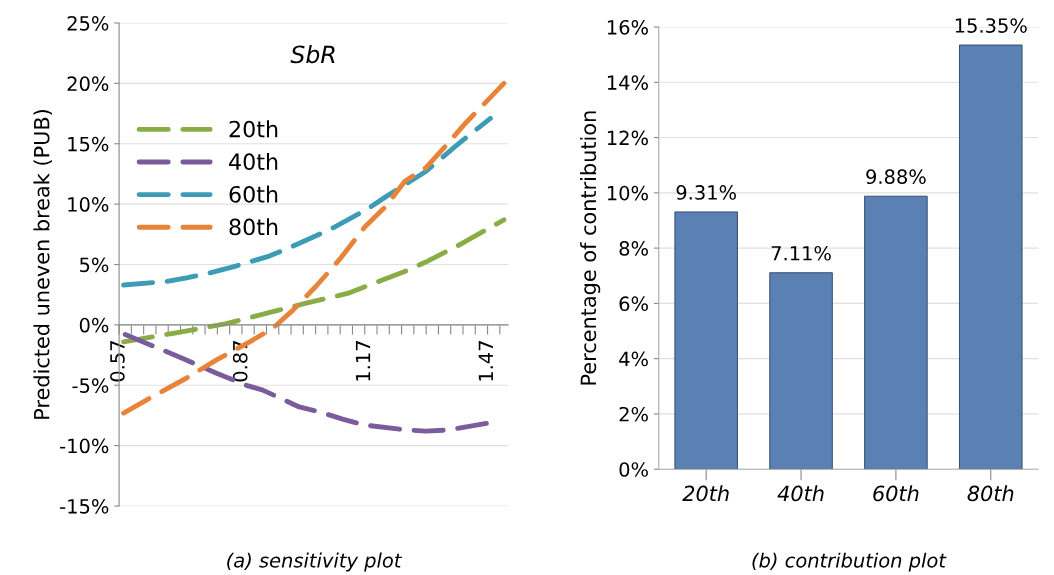 This screenshot has width=1054, height=575. Describe the element at coordinates (84, 506) in the screenshot. I see `y-tick-label: -15%` at that location.